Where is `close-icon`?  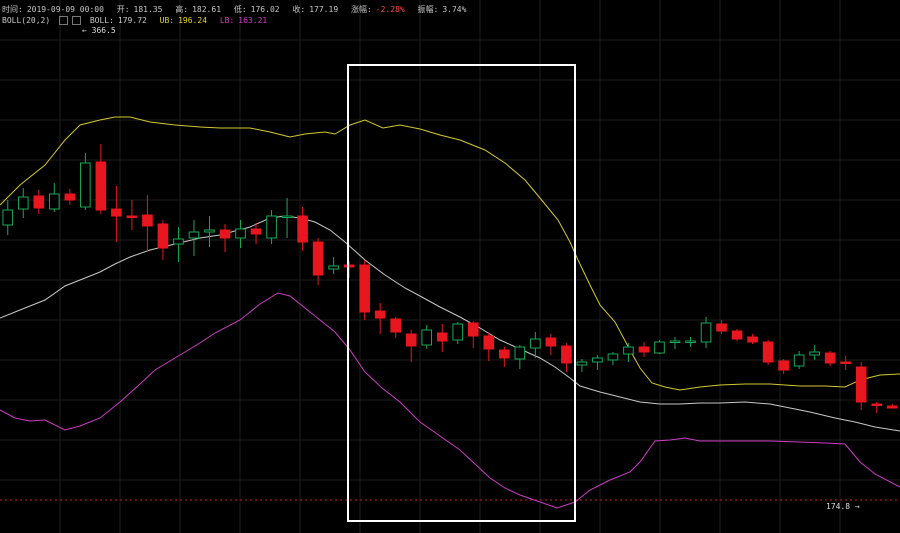
close-icon is located at coordinates (76, 20).